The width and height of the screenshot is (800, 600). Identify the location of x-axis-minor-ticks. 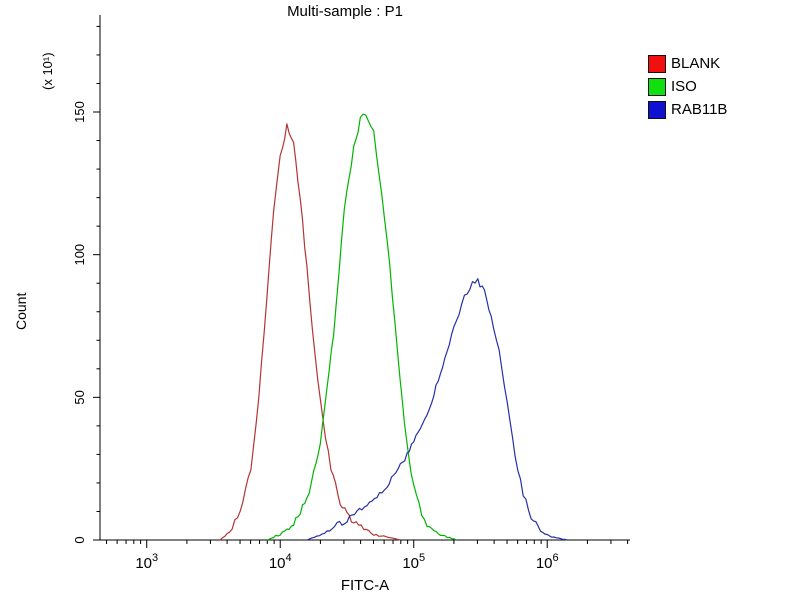
(367, 542).